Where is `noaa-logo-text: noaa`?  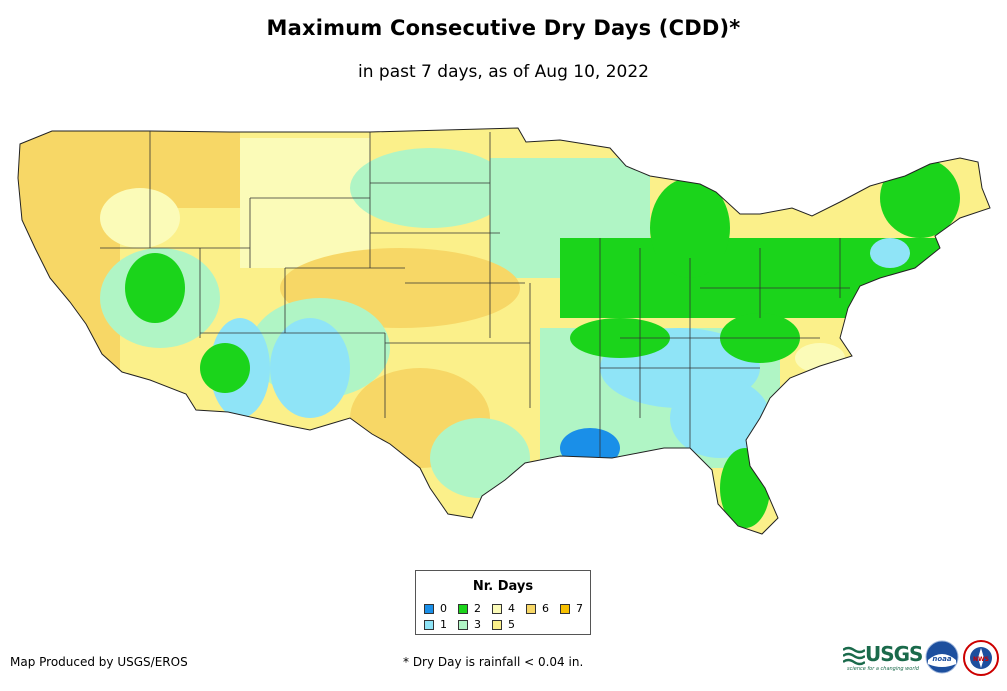 noaa-logo-text: noaa is located at coordinates (942, 659).